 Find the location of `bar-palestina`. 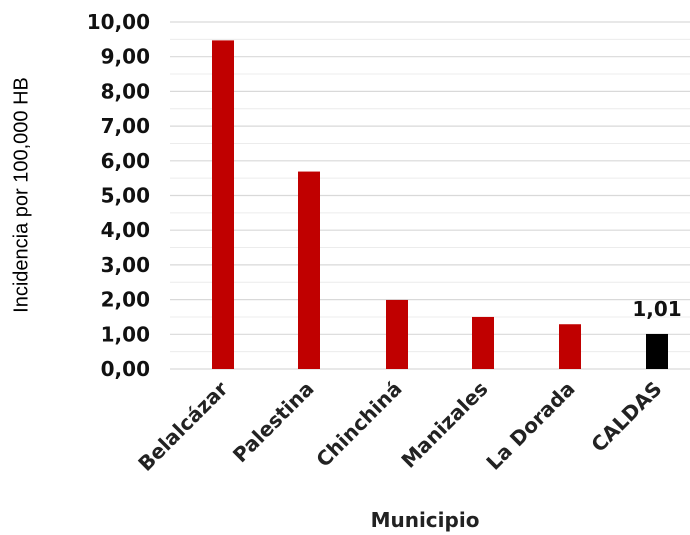

bar-palestina is located at coordinates (309, 270).